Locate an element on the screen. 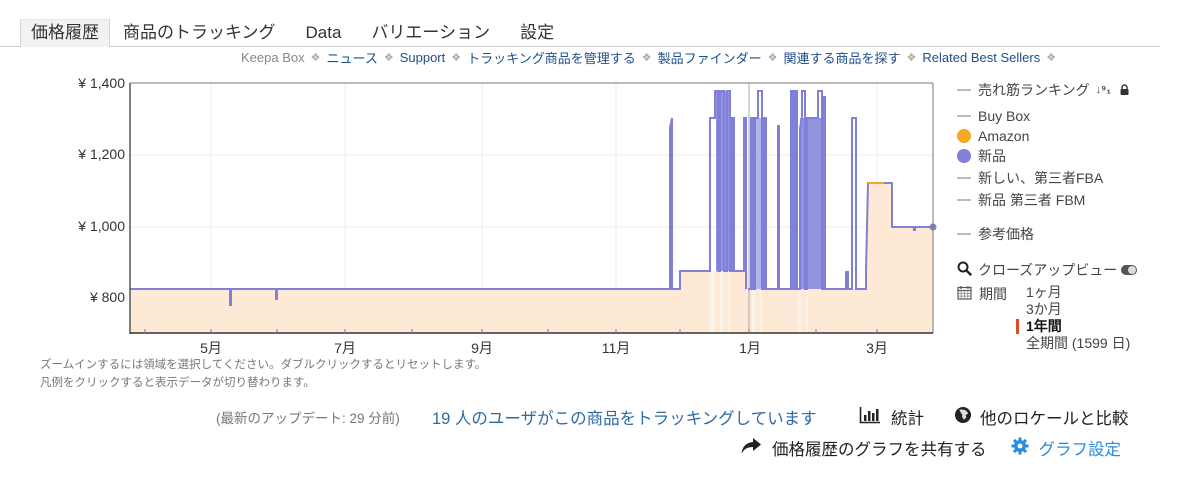  last-update-text: (最新のアップデート: 29 分前) is located at coordinates (308, 418).